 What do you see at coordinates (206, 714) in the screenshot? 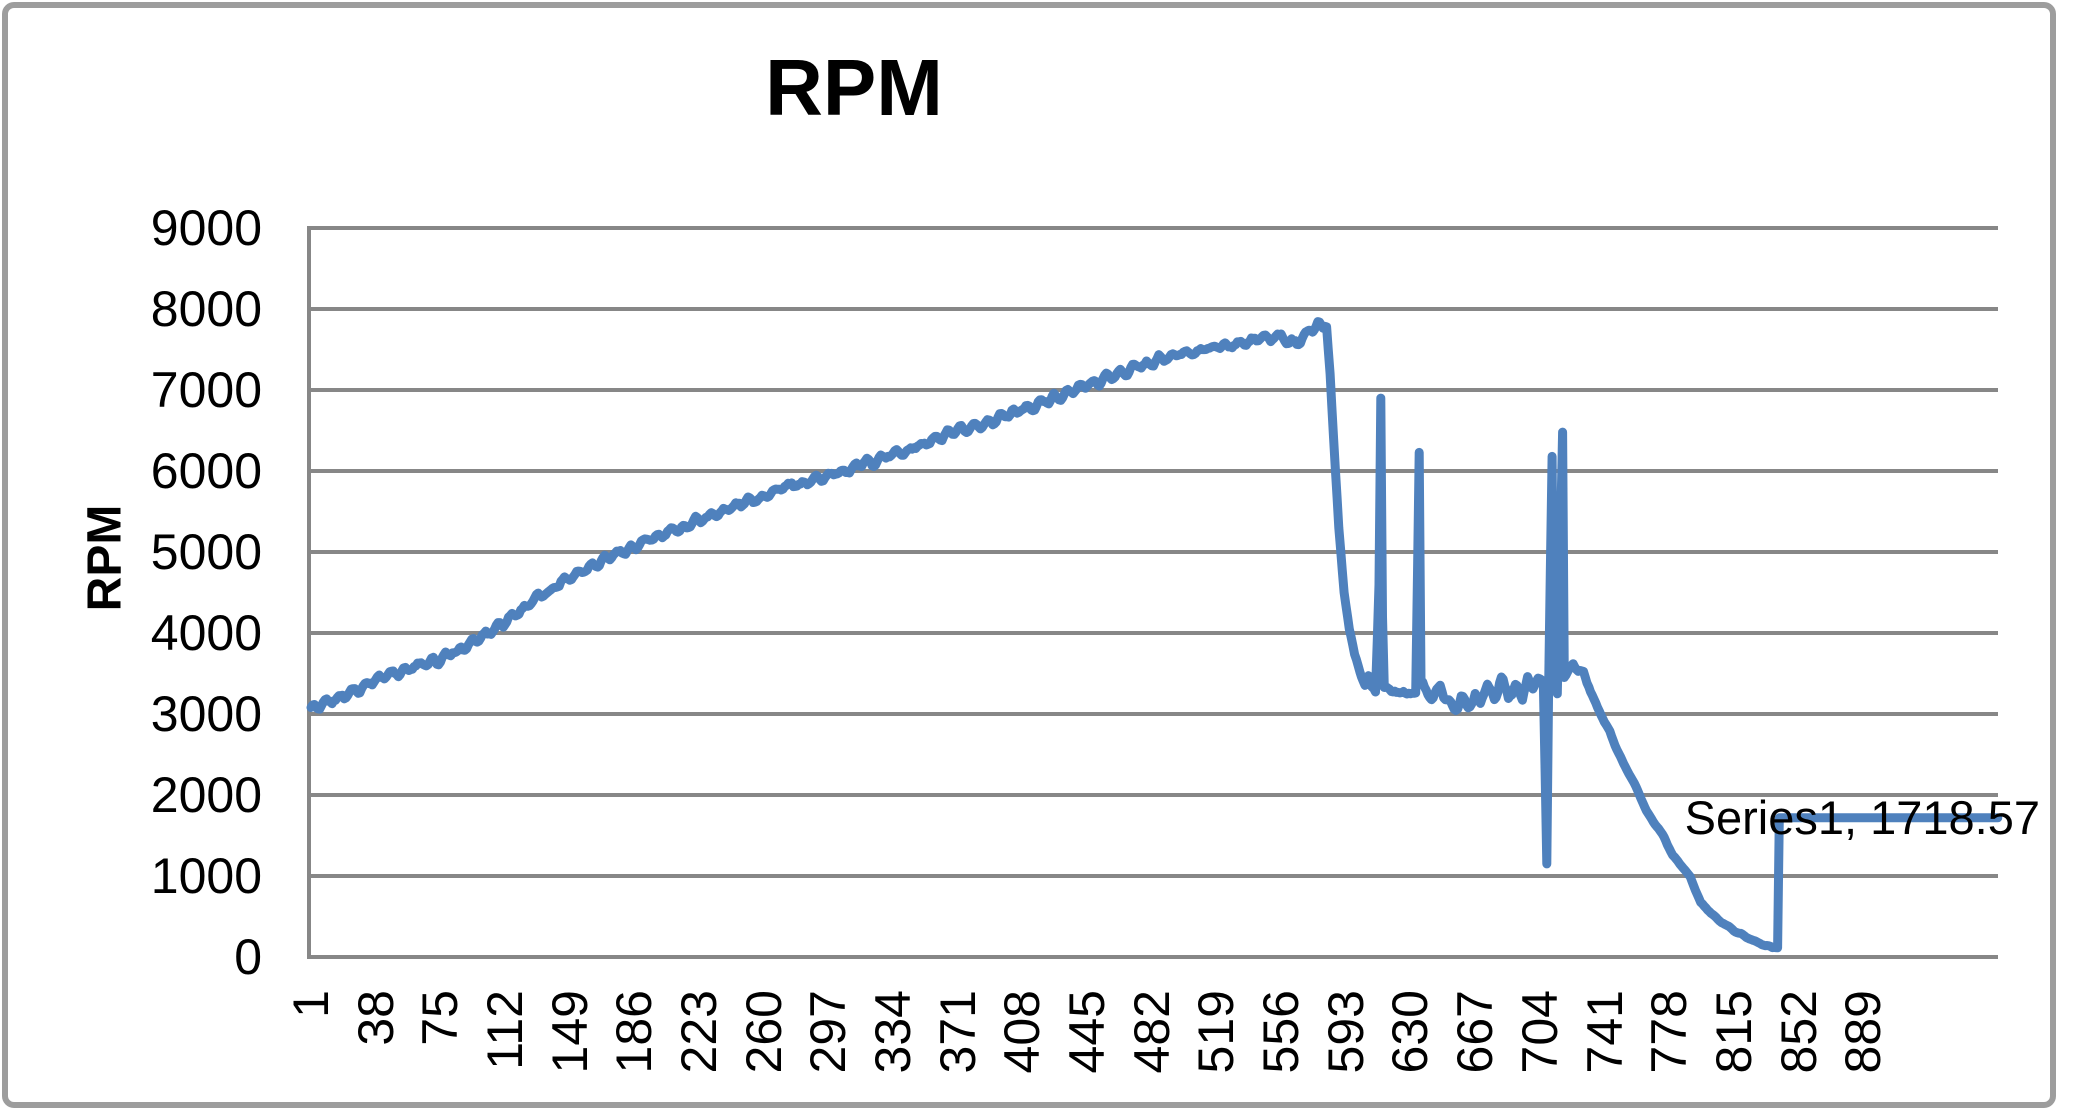
I see `y-tick-label: 3000` at bounding box center [206, 714].